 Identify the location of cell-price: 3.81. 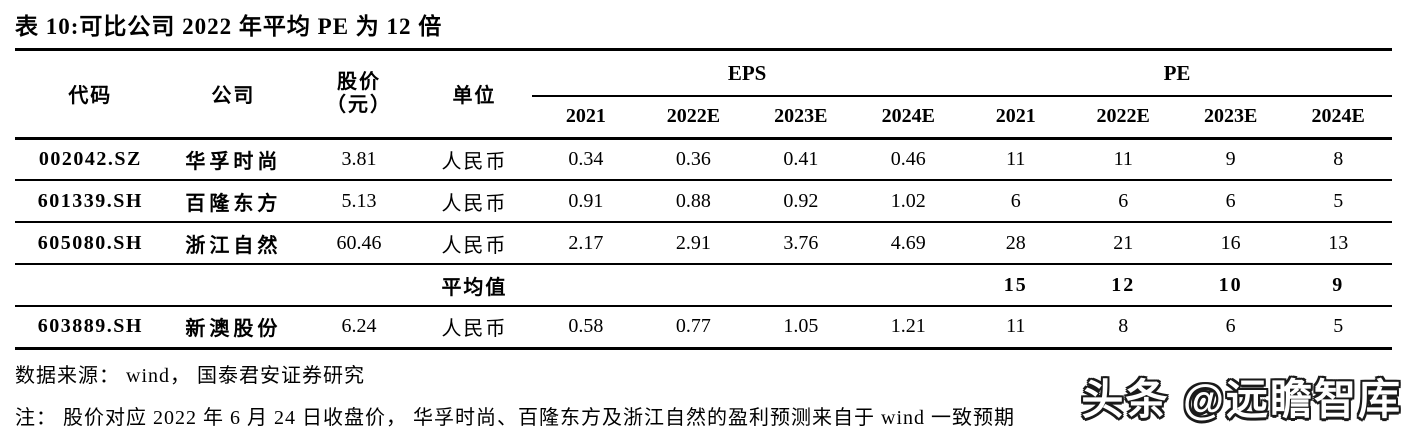
(359, 159).